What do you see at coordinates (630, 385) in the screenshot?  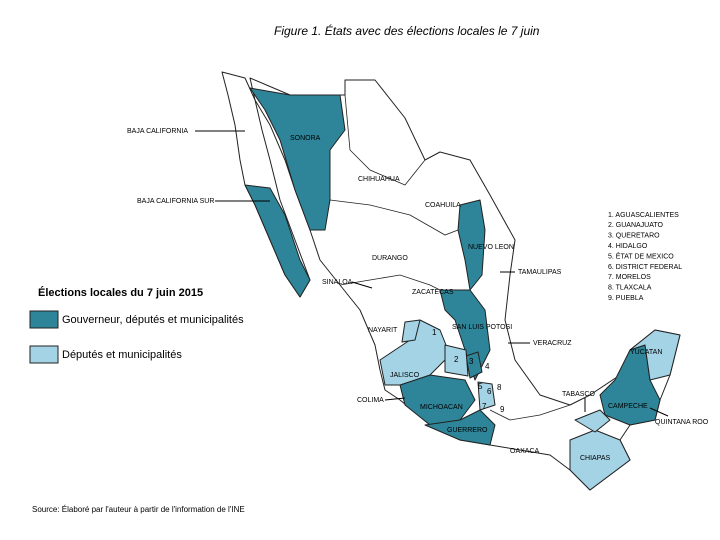 I see `state-campeche` at bounding box center [630, 385].